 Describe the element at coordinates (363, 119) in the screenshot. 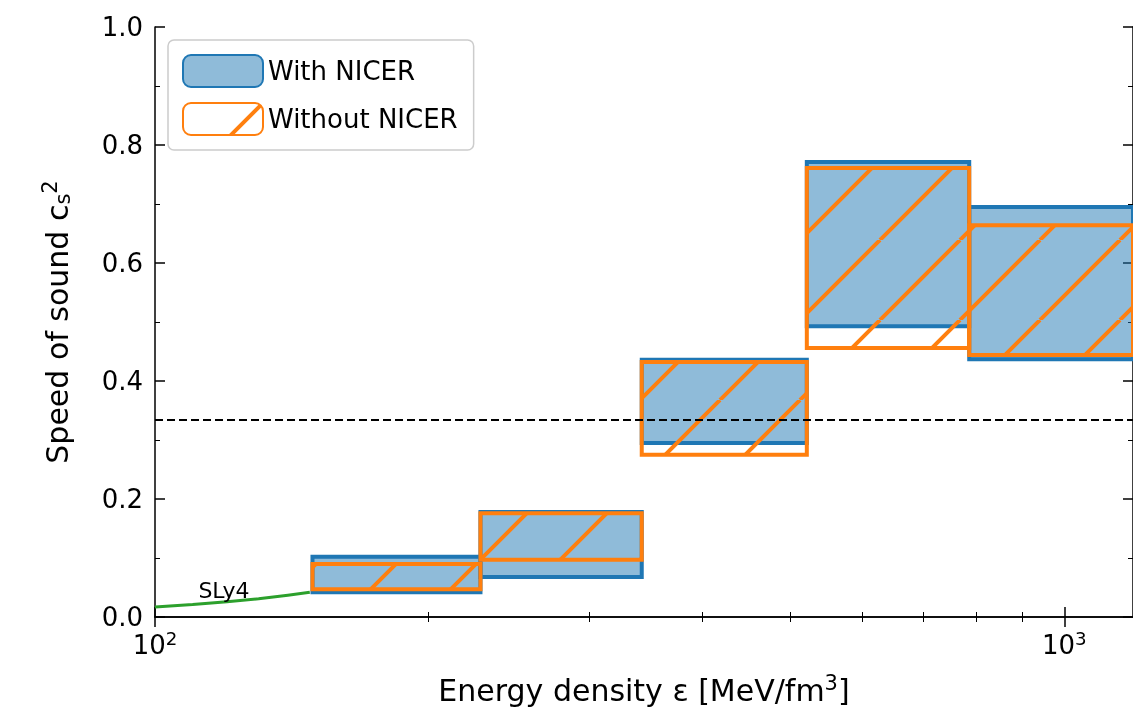

I see `legend-label: Without NICER` at that location.